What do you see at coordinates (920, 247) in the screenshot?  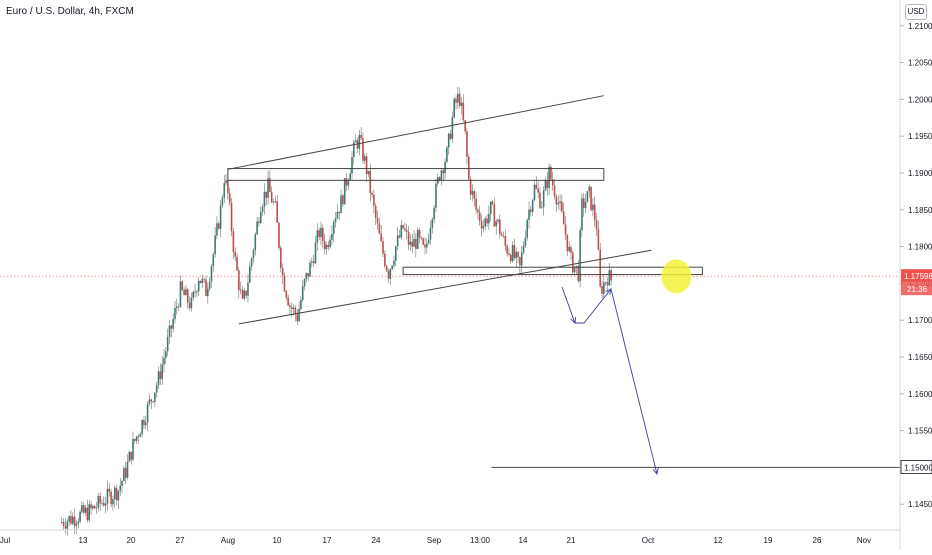 I see `y-tick-label: 1.18000` at bounding box center [920, 247].